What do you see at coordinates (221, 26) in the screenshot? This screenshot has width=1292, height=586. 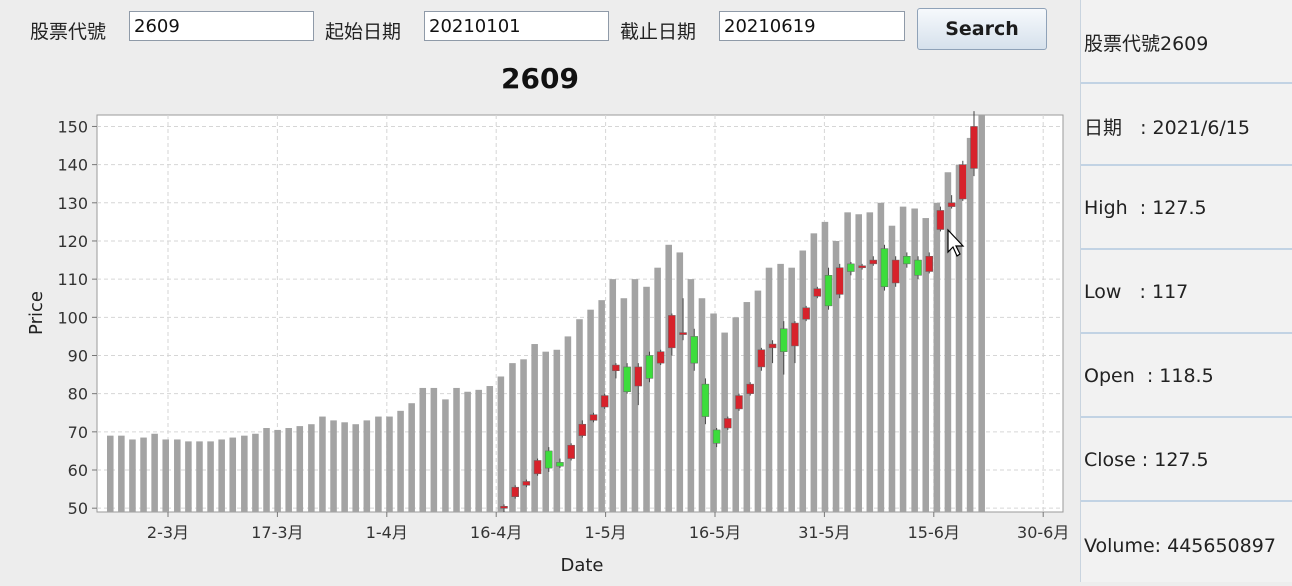 I see `symbol-input` at bounding box center [221, 26].